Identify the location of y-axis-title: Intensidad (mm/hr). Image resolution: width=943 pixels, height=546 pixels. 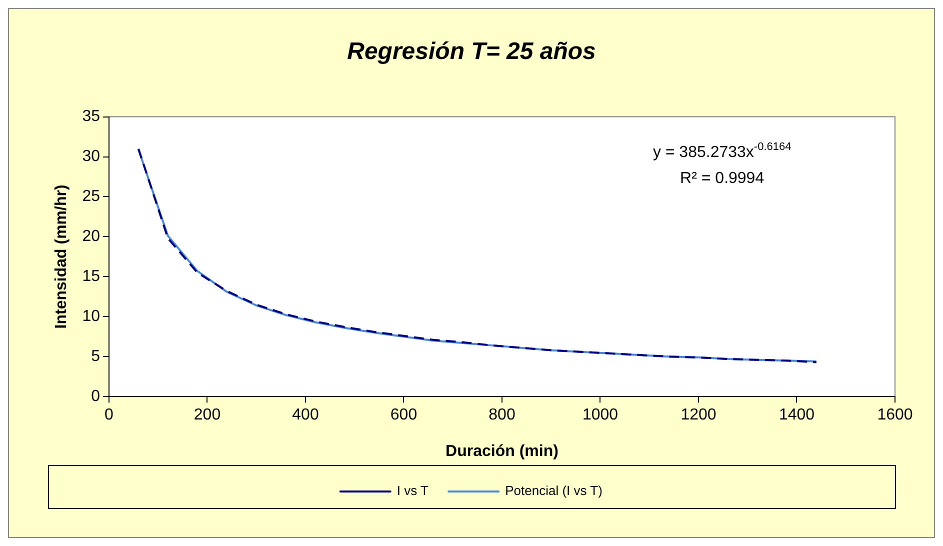
(61, 256).